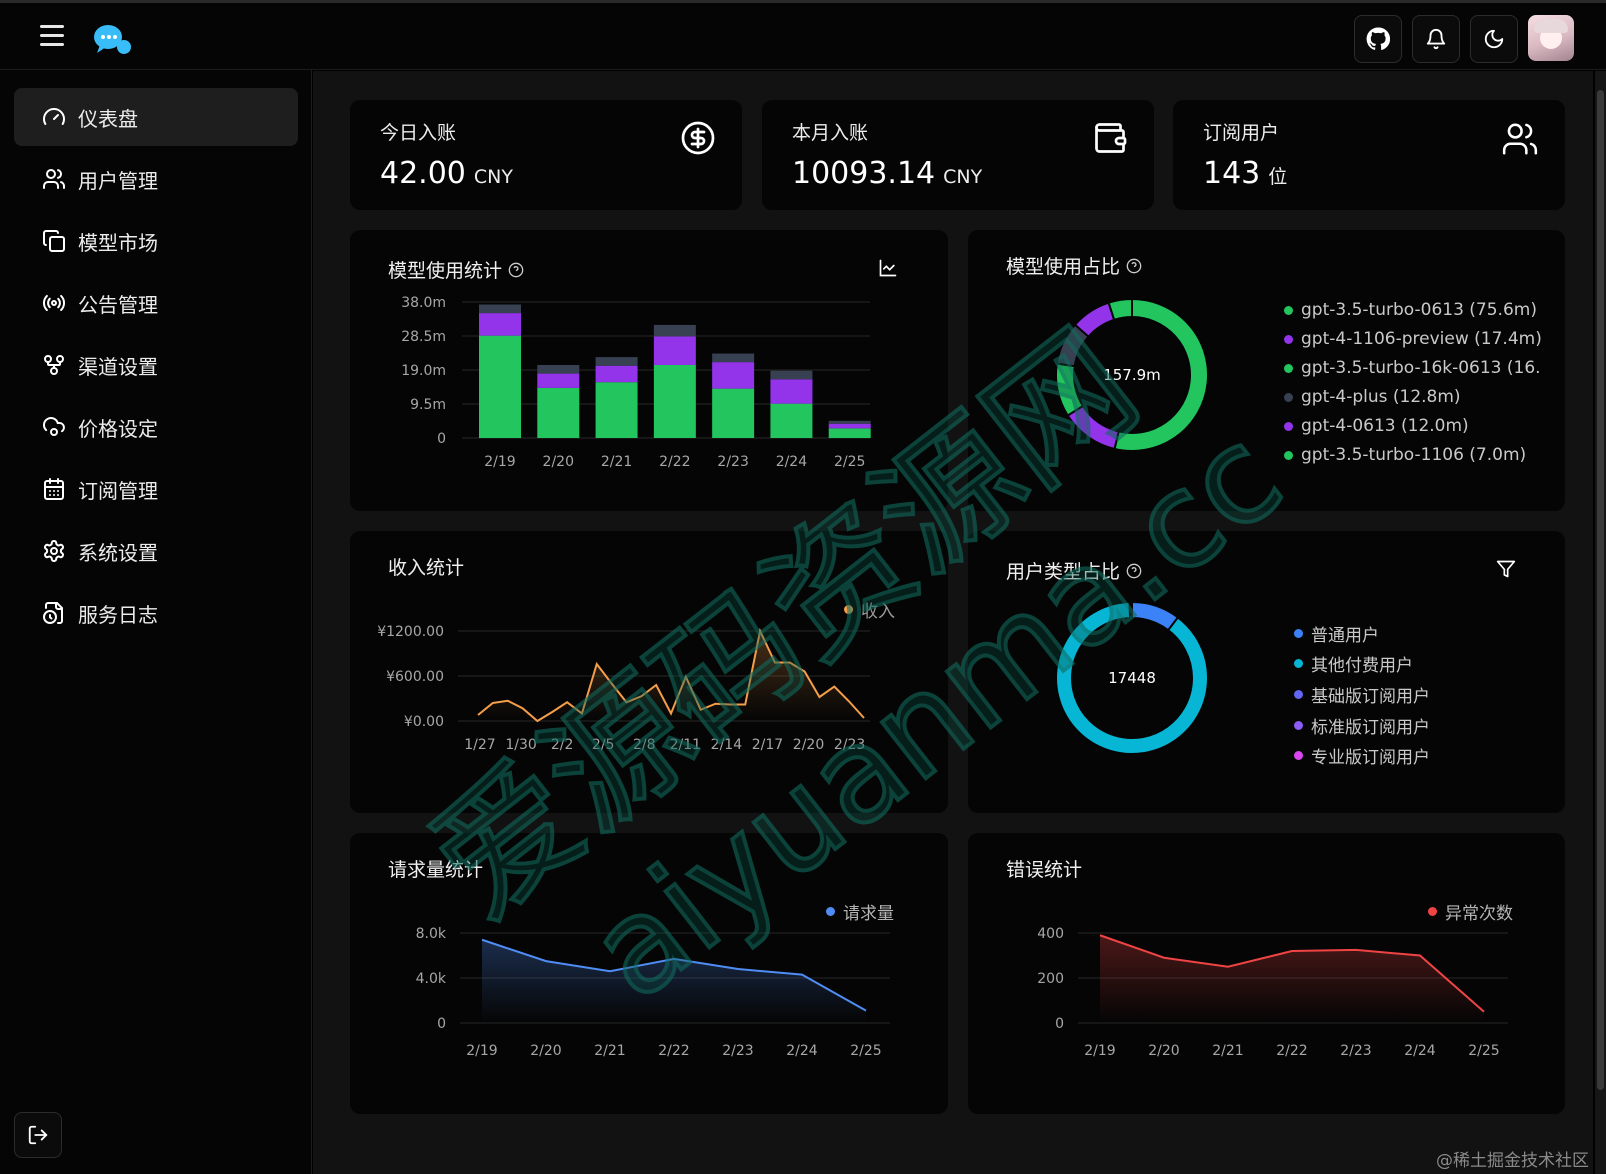  What do you see at coordinates (1369, 155) in the screenshot?
I see `stat-card-subscribers: 订阅用户 143 位` at bounding box center [1369, 155].